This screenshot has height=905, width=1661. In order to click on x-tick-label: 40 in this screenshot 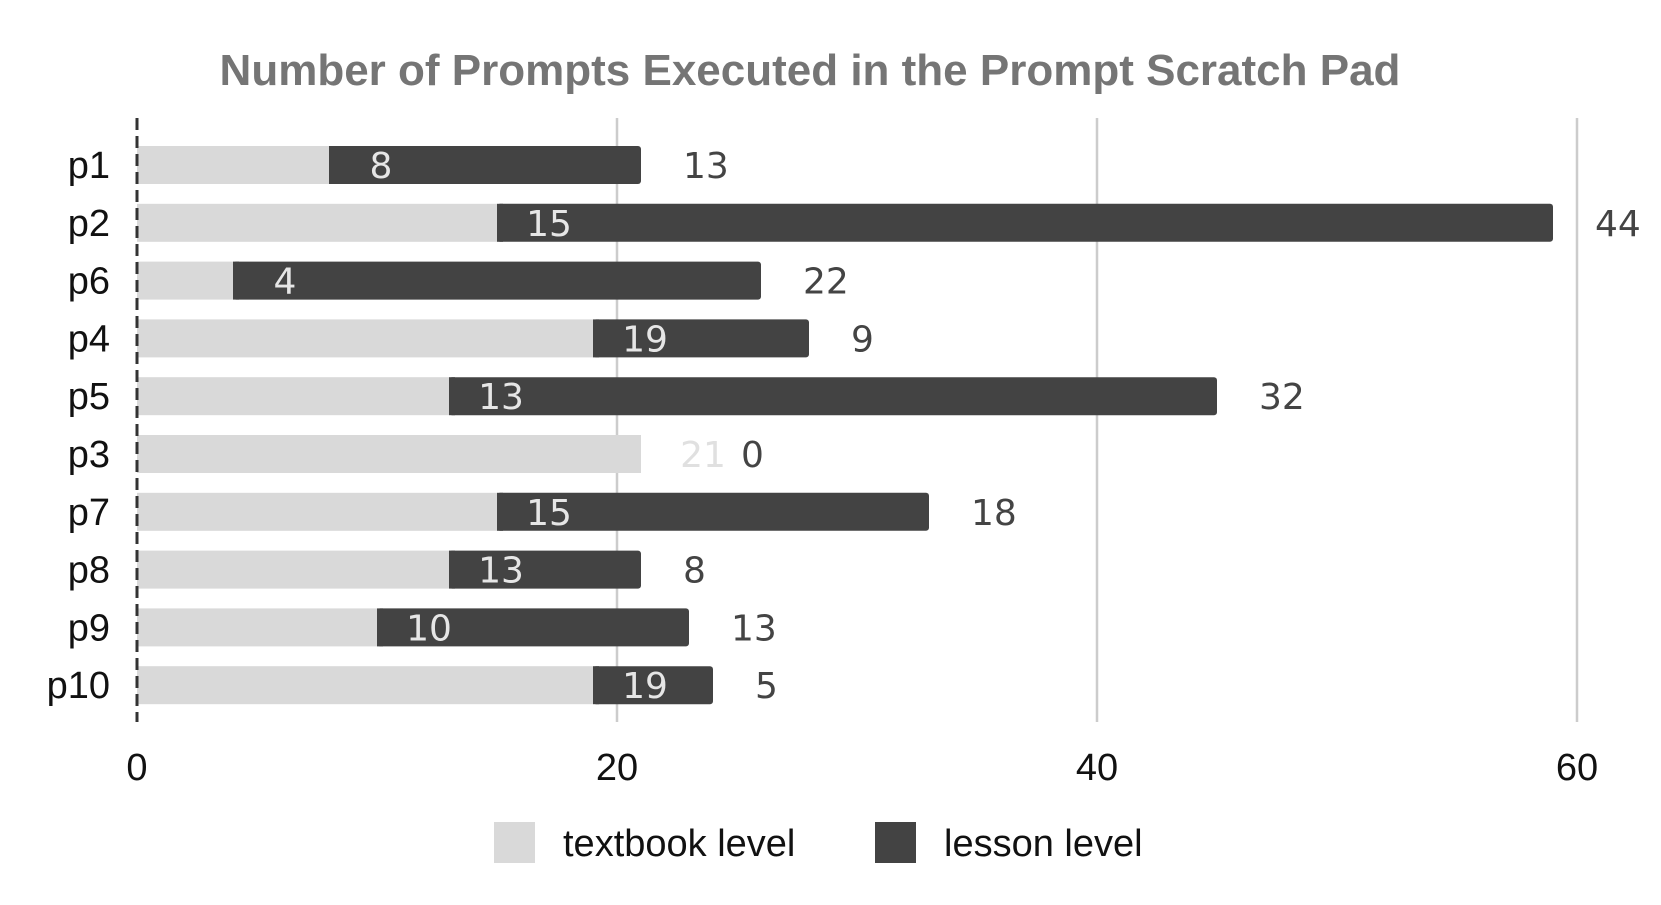, I will do `click(1097, 768)`.